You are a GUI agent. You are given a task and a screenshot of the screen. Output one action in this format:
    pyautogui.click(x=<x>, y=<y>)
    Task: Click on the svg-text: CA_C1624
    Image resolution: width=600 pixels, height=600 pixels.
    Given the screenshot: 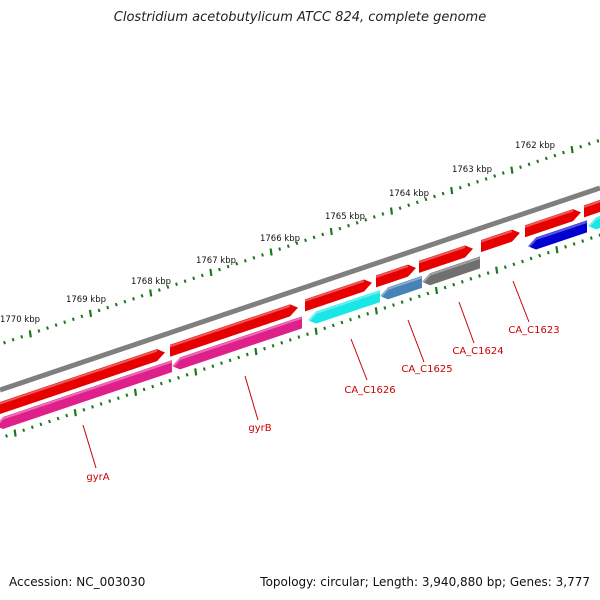 What is the action you would take?
    pyautogui.click(x=477, y=351)
    